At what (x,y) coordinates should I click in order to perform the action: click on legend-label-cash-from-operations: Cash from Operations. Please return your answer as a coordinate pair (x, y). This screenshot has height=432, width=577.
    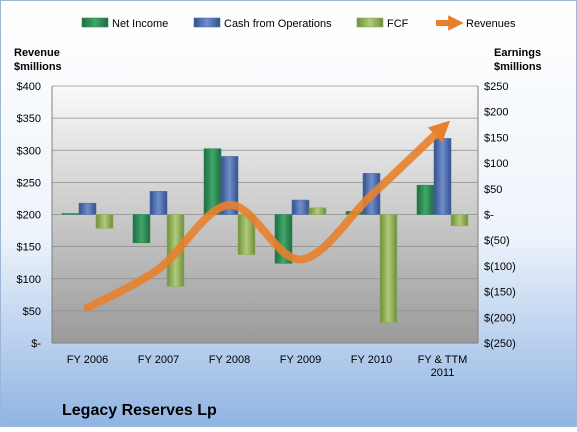
    Looking at the image, I should click on (278, 24).